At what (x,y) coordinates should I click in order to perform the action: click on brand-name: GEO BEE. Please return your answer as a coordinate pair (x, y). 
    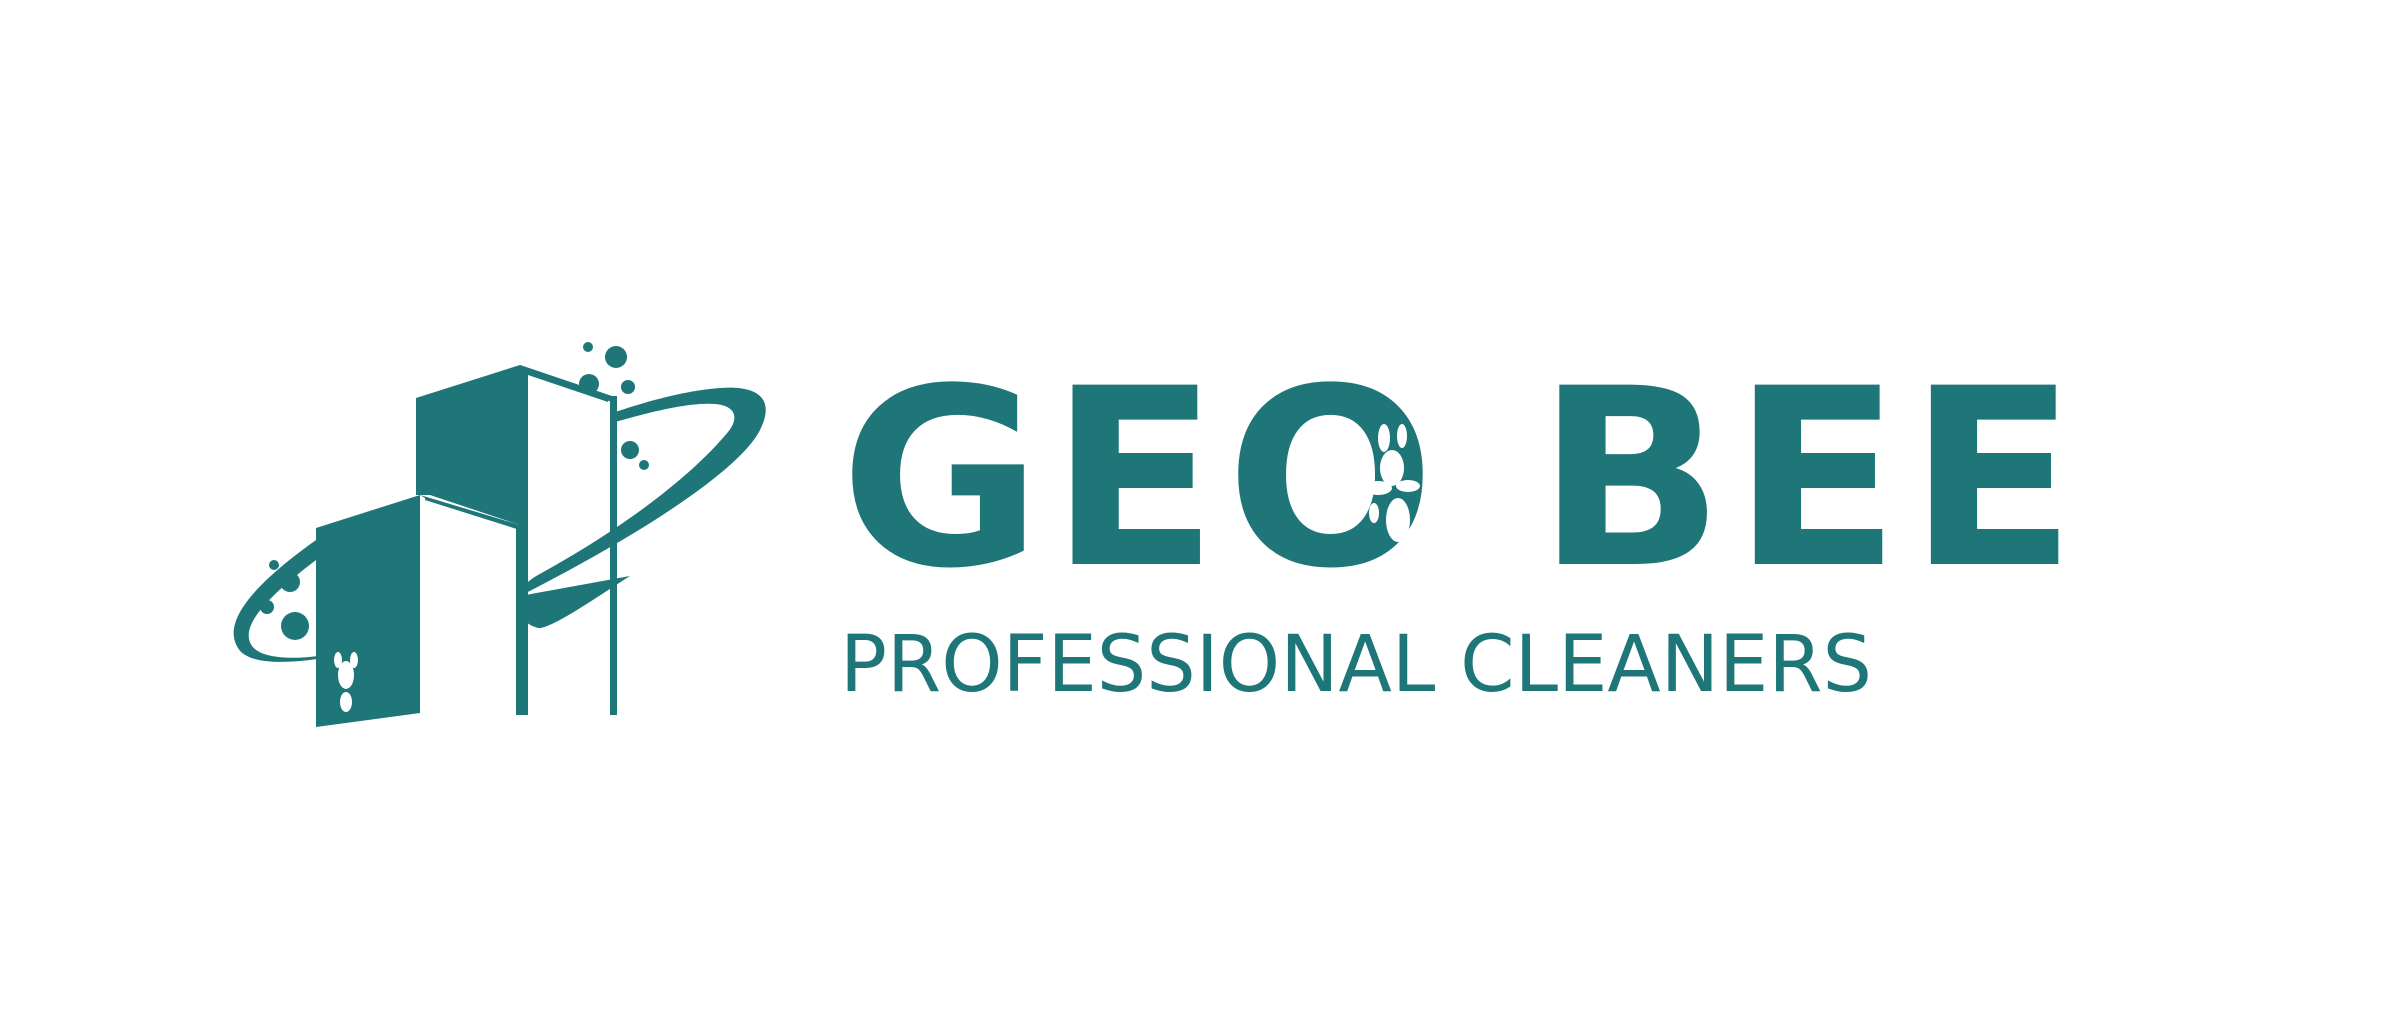
    Looking at the image, I should click on (1462, 480).